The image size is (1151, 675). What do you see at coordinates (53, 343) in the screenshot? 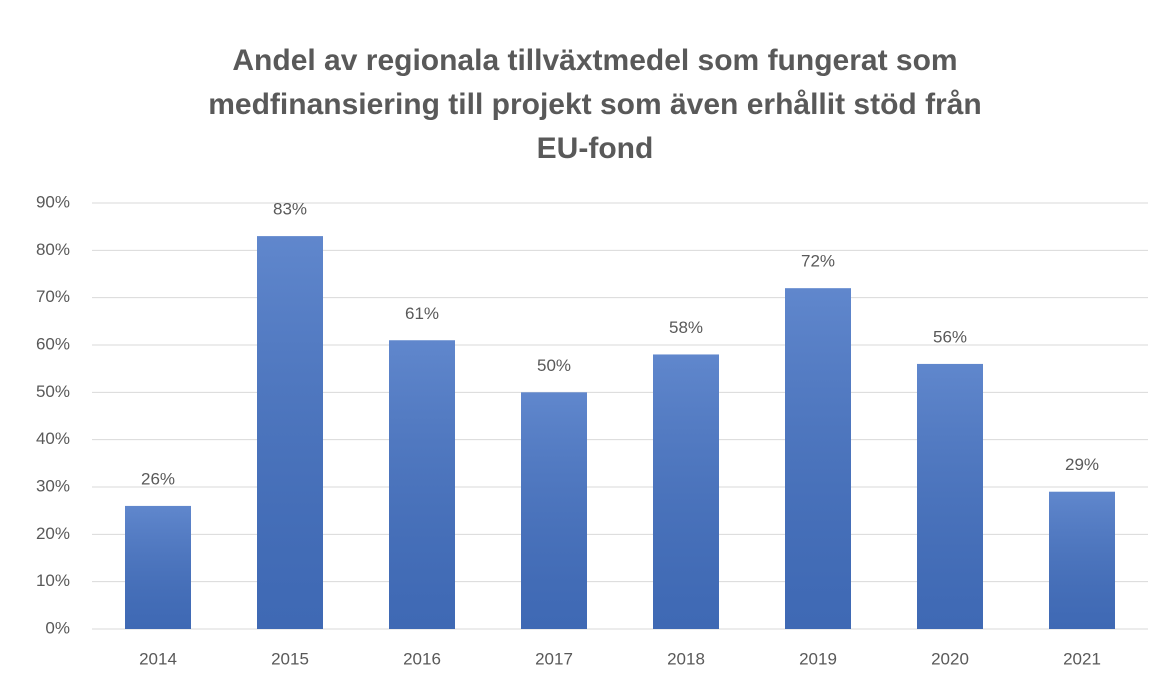
I see `y-tick-label: 60%` at bounding box center [53, 343].